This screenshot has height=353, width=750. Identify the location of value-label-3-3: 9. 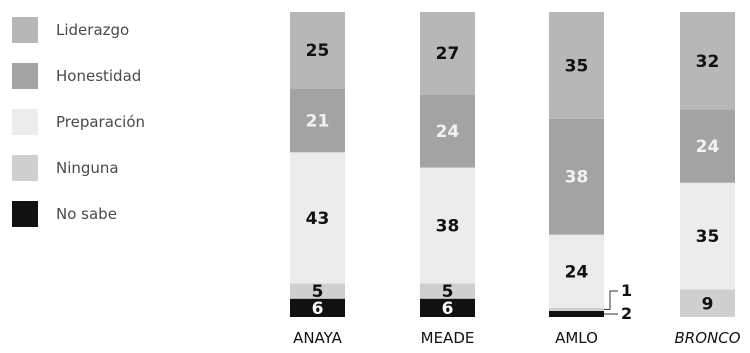
(708, 304).